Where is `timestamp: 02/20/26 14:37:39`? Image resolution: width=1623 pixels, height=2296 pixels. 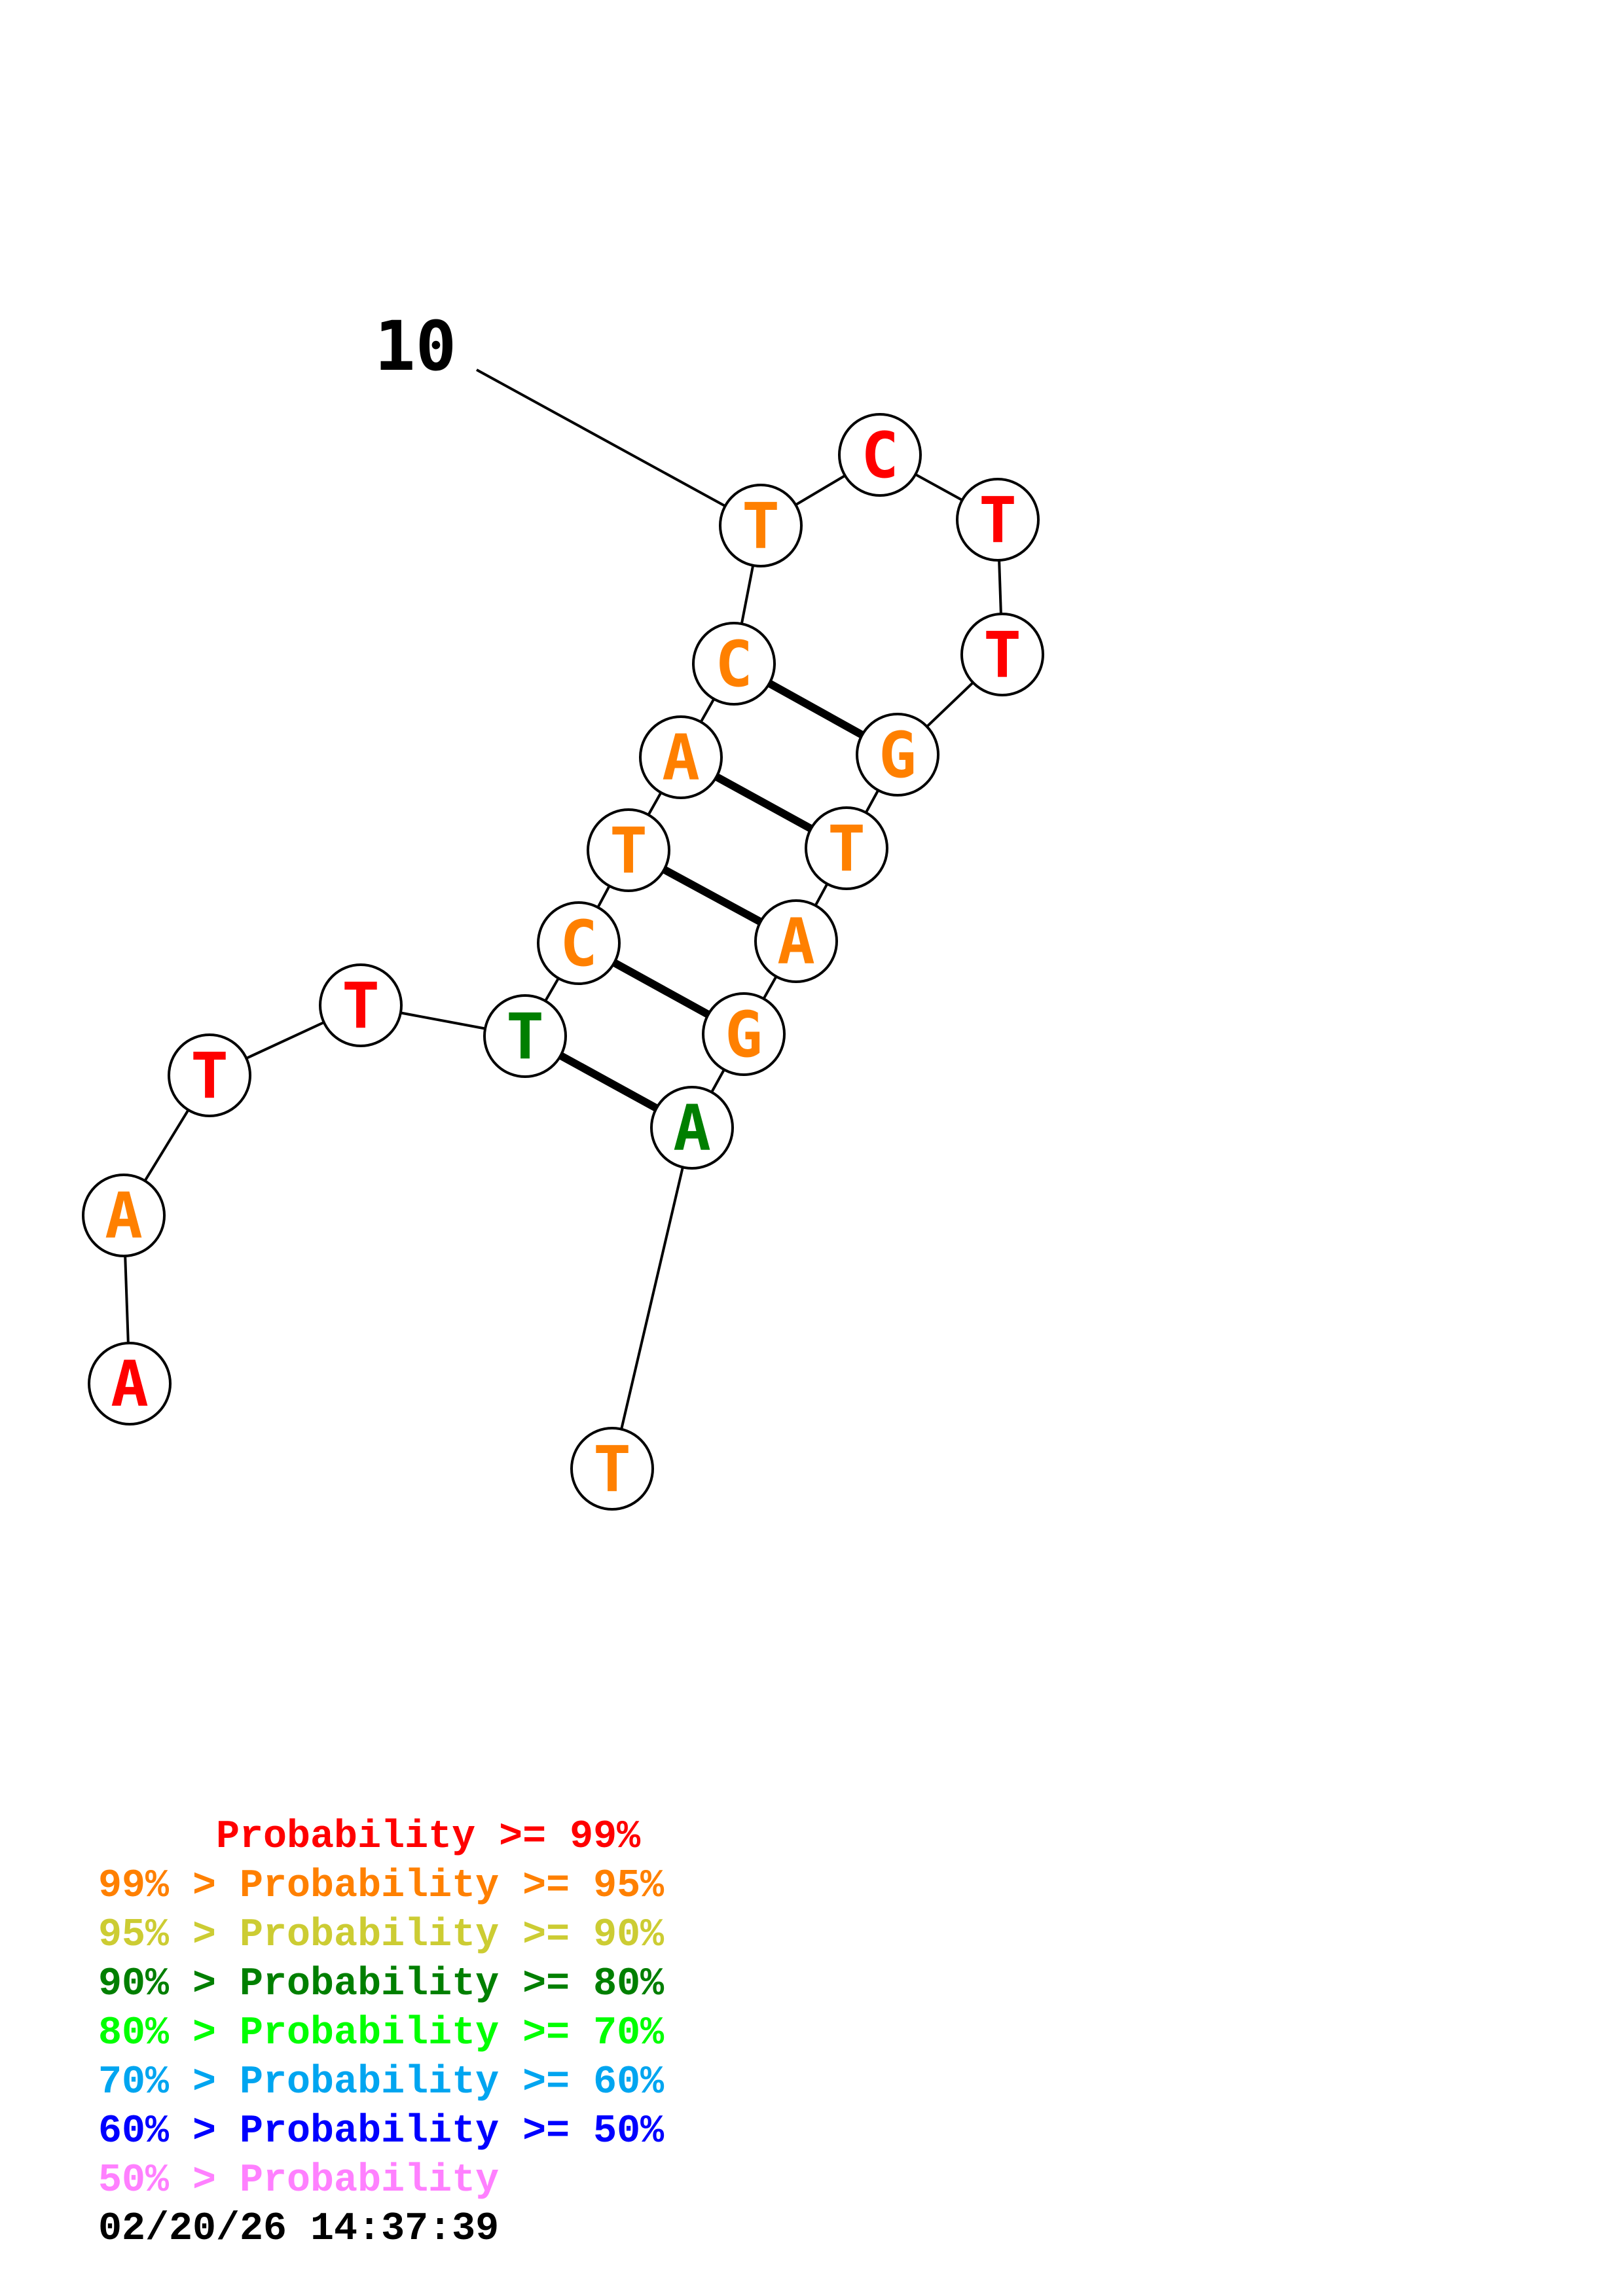 timestamp: 02/20/26 14:37:39 is located at coordinates (299, 2229).